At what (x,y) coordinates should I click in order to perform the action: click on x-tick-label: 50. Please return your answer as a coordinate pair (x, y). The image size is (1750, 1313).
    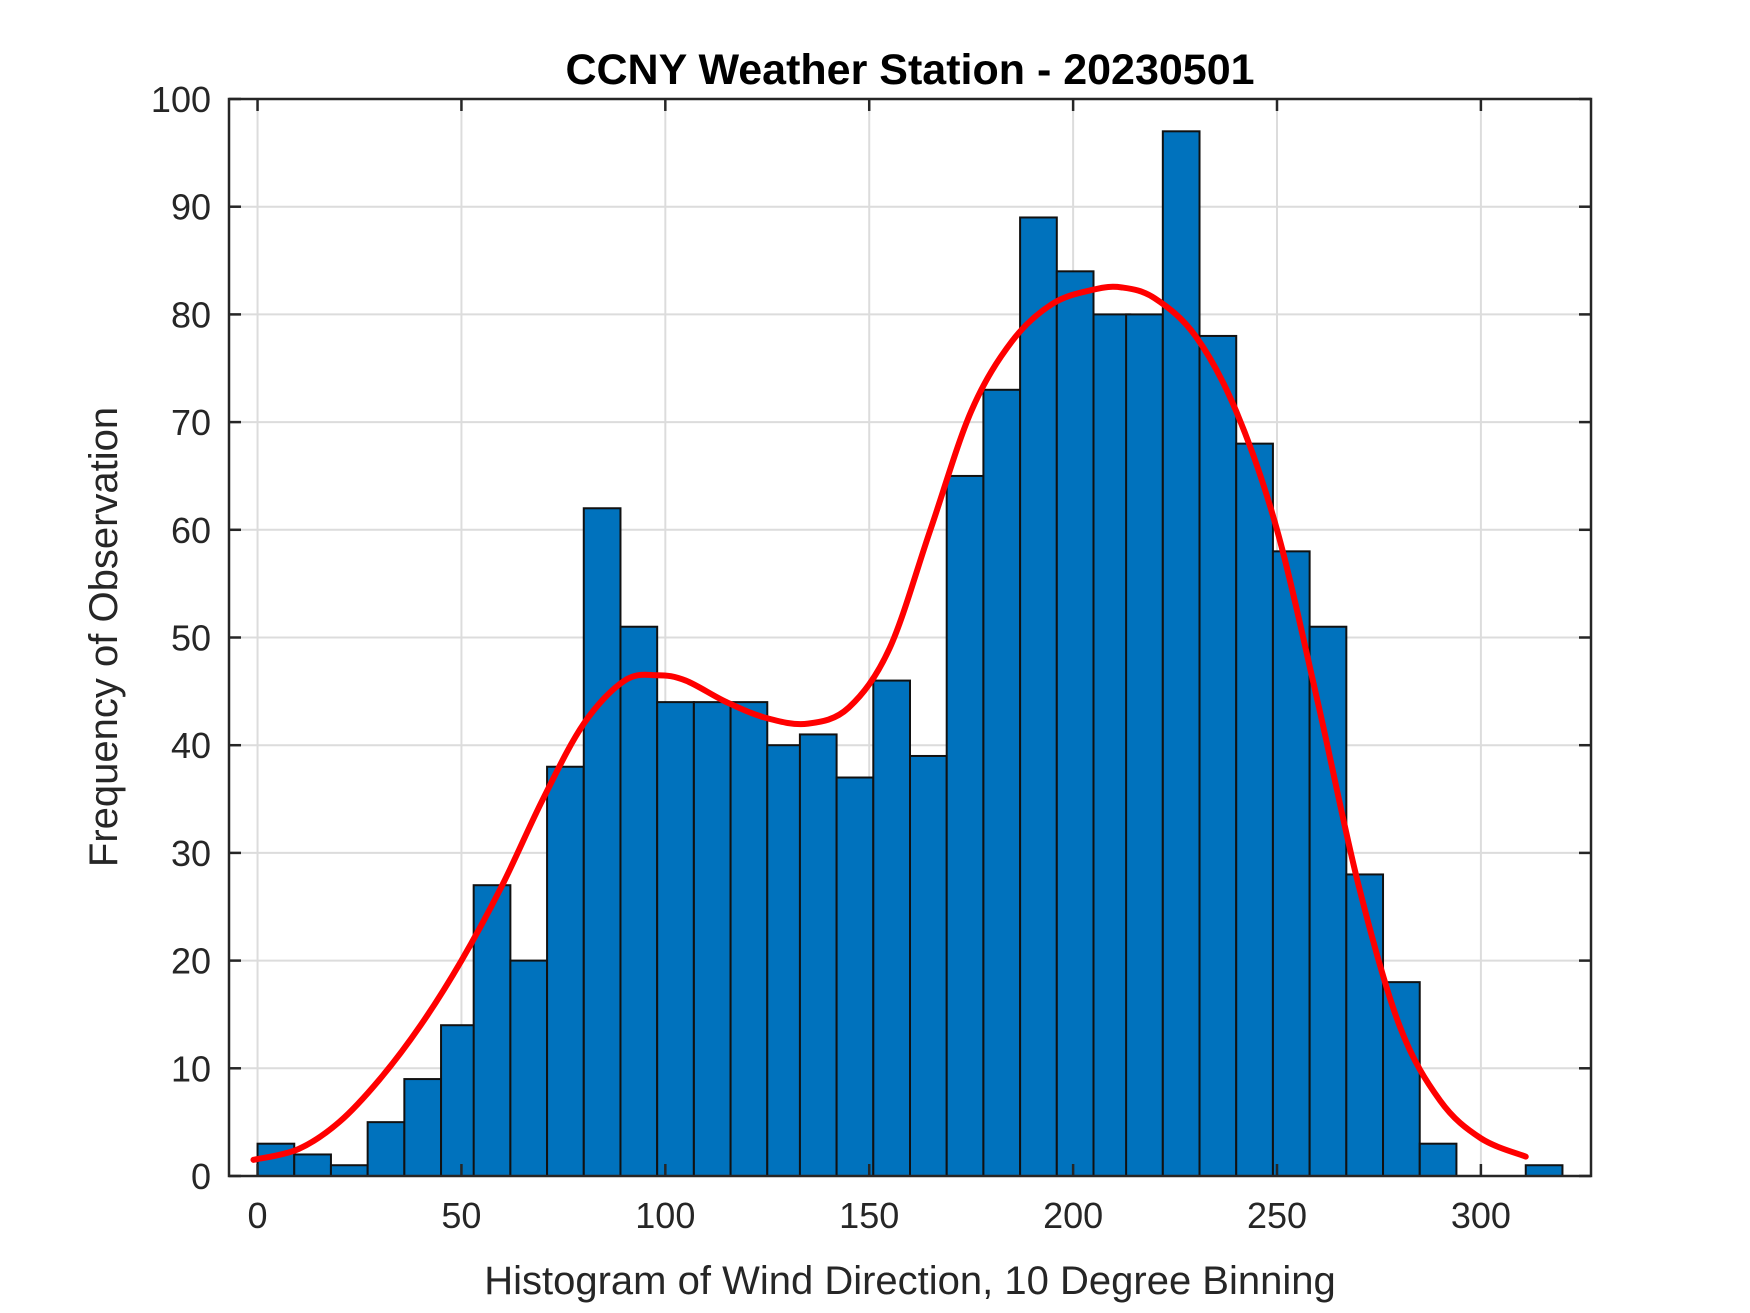
    Looking at the image, I should click on (461, 1215).